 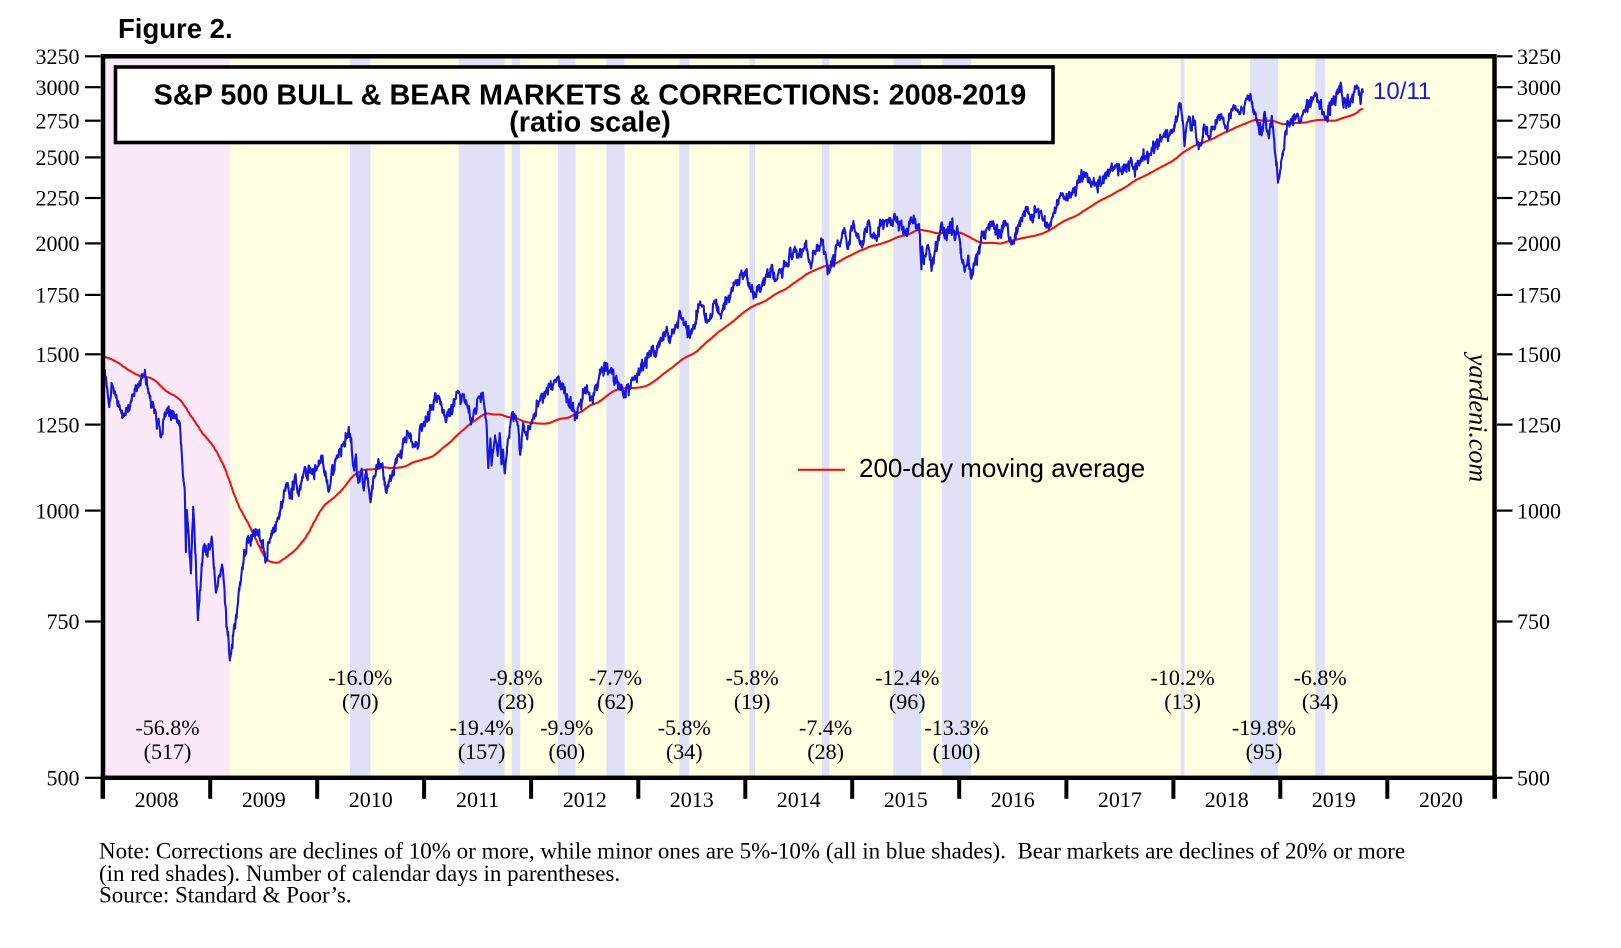 What do you see at coordinates (168, 751) in the screenshot?
I see `svg-text: (517)` at bounding box center [168, 751].